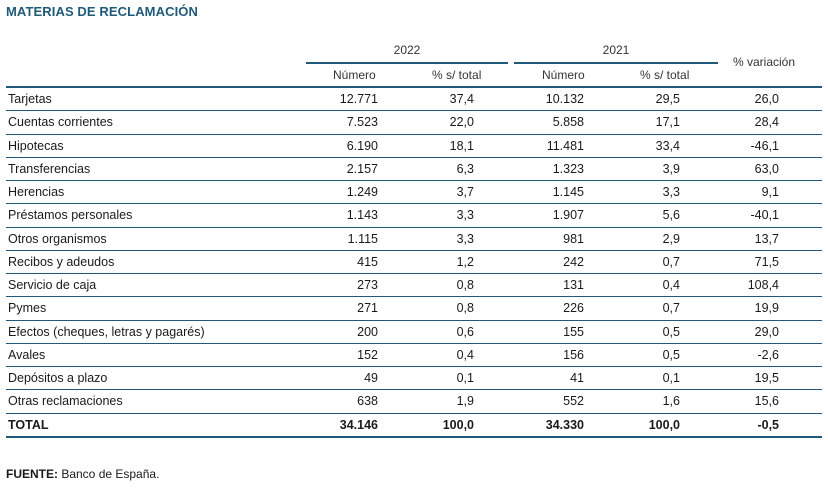 The height and width of the screenshot is (488, 828). What do you see at coordinates (362, 168) in the screenshot?
I see `cell-numero-2022: 2.157` at bounding box center [362, 168].